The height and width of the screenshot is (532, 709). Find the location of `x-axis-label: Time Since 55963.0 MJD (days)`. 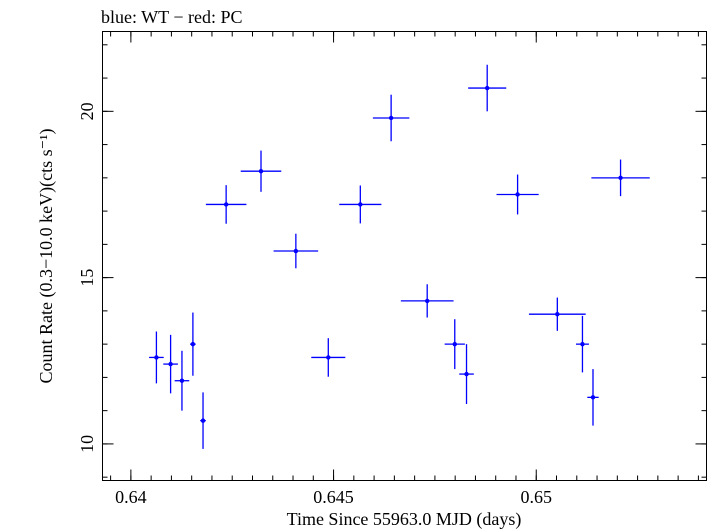

x-axis-label: Time Since 55963.0 MJD (days) is located at coordinates (404, 519).